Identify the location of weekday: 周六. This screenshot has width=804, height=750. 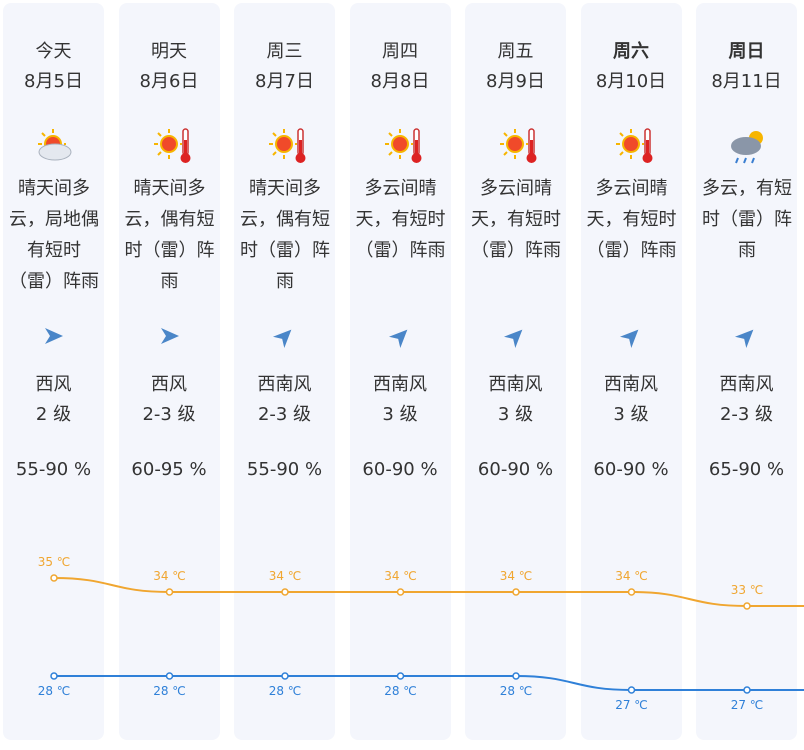
(631, 51).